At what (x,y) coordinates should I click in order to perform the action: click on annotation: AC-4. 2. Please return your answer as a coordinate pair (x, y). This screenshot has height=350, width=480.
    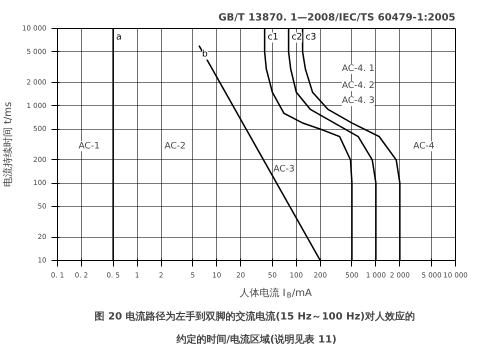
    Looking at the image, I should click on (358, 86).